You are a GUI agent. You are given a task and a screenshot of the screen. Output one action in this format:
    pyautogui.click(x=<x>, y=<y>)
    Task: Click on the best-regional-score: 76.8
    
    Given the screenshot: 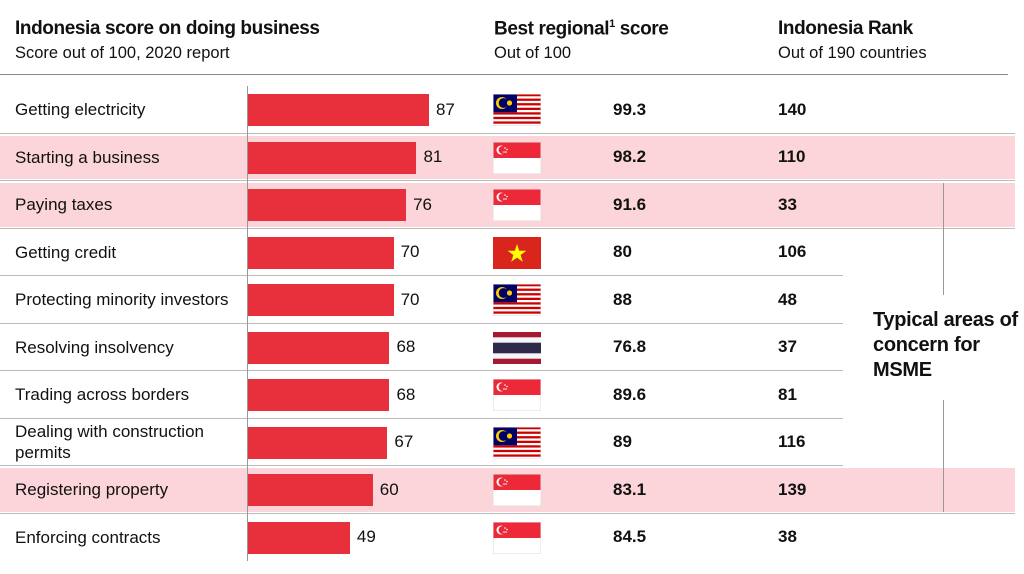 What is the action you would take?
    pyautogui.click(x=630, y=347)
    